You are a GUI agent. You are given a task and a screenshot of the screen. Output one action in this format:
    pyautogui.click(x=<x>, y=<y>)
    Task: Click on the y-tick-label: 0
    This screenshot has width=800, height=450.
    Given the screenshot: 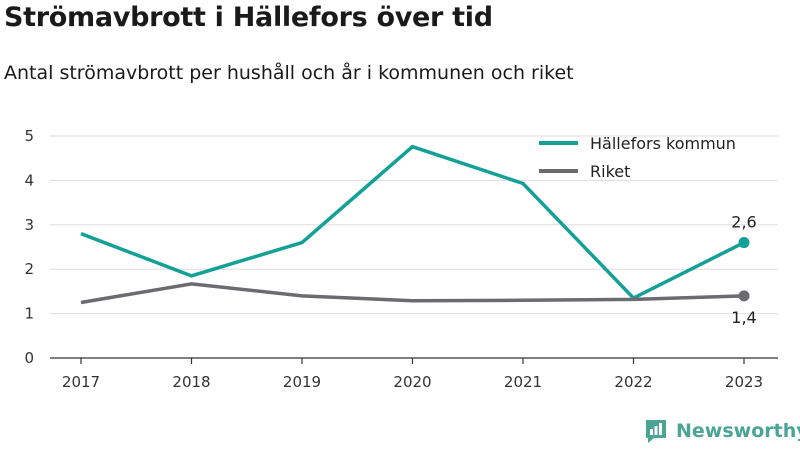 What is the action you would take?
    pyautogui.click(x=29, y=358)
    